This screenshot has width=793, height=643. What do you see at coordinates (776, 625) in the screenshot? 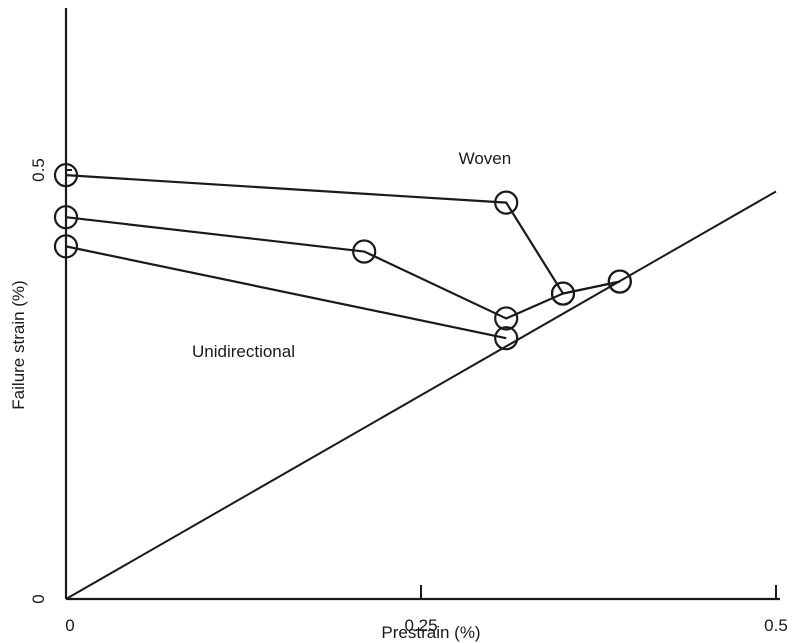
I see `x-tick-label: 0.5` at bounding box center [776, 625].